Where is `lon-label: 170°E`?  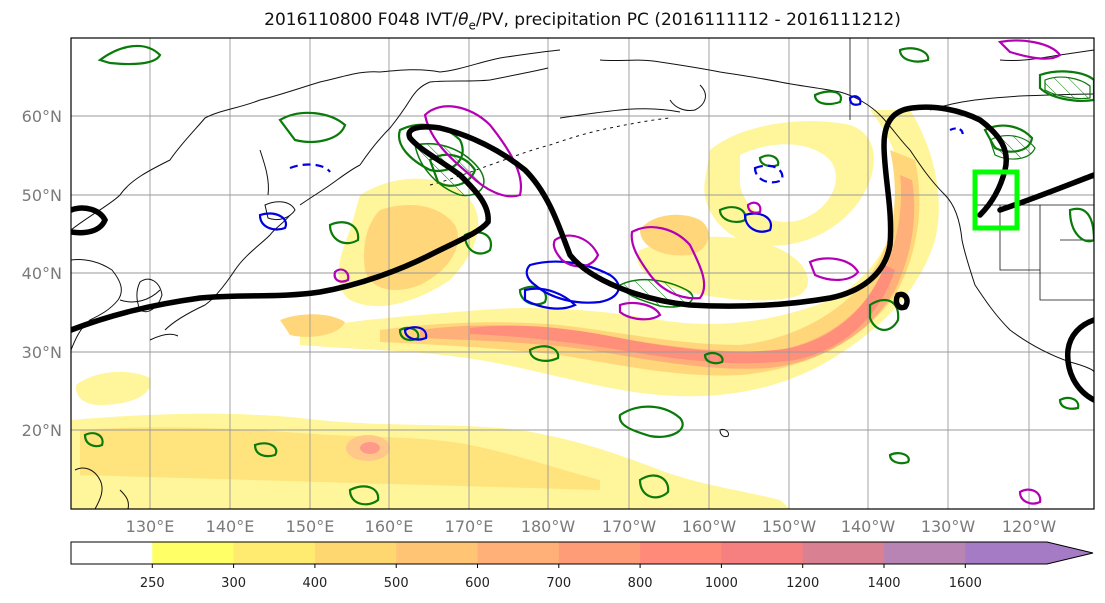 lon-label: 170°E is located at coordinates (469, 526).